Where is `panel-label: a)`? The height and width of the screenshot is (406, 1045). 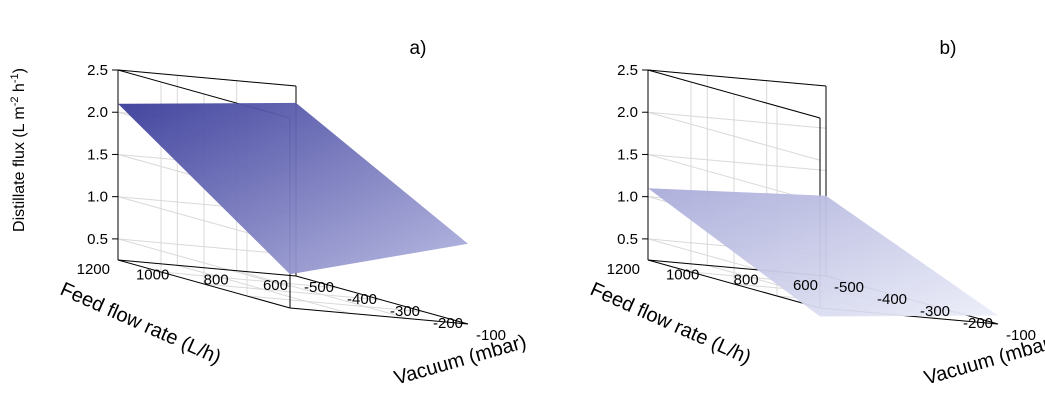
panel-label: a) is located at coordinates (418, 48).